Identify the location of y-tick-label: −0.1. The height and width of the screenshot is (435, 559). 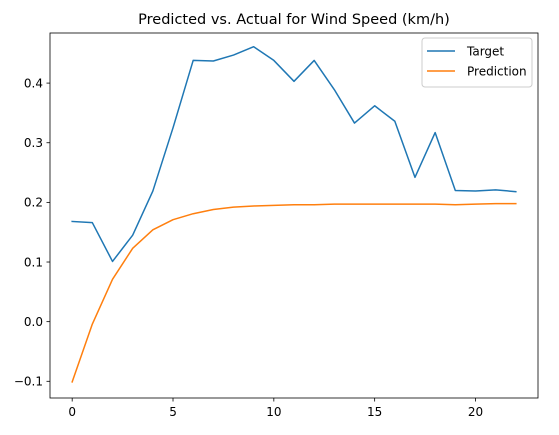
(28, 382).